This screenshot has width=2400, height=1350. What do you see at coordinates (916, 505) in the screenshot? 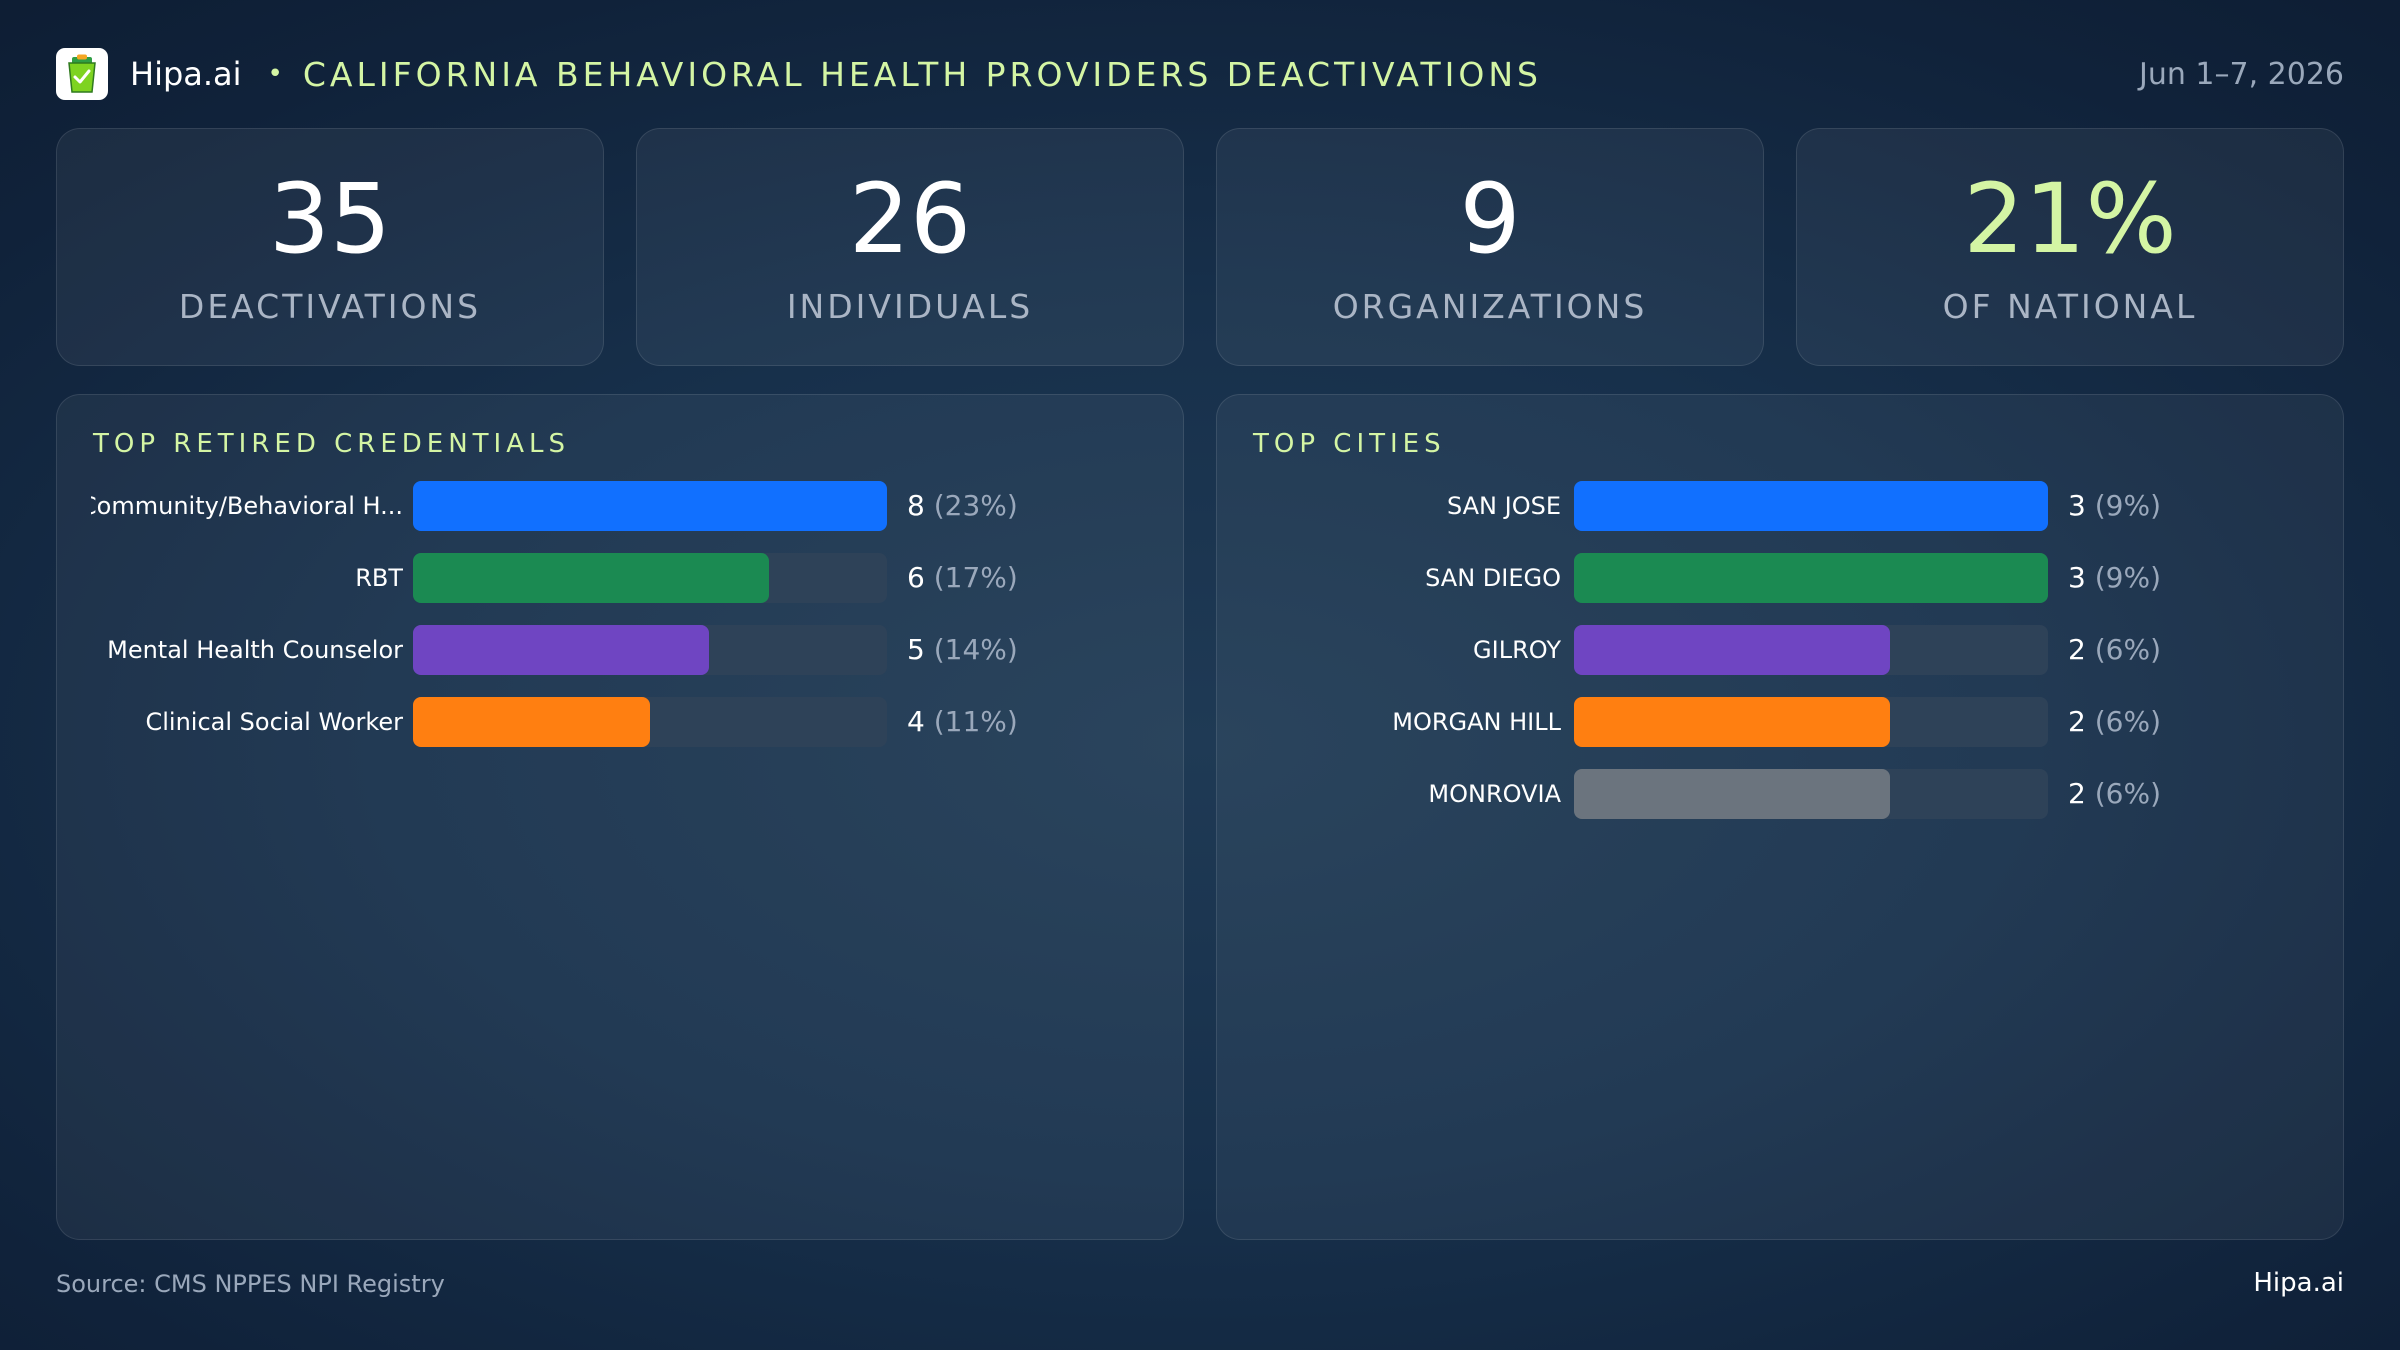
I see `bar-count: 8` at bounding box center [916, 505].